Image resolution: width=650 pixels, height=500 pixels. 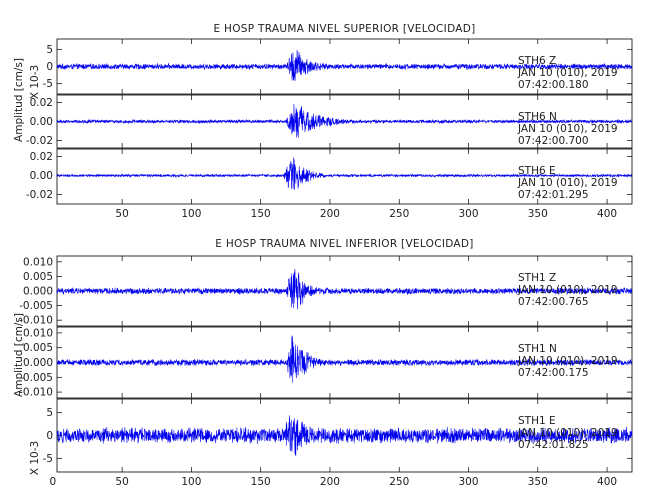 I want to click on chart-title: E HOSP TRAUMA NIVEL INFERIOR [VELOCIDAD], so click(x=344, y=244).